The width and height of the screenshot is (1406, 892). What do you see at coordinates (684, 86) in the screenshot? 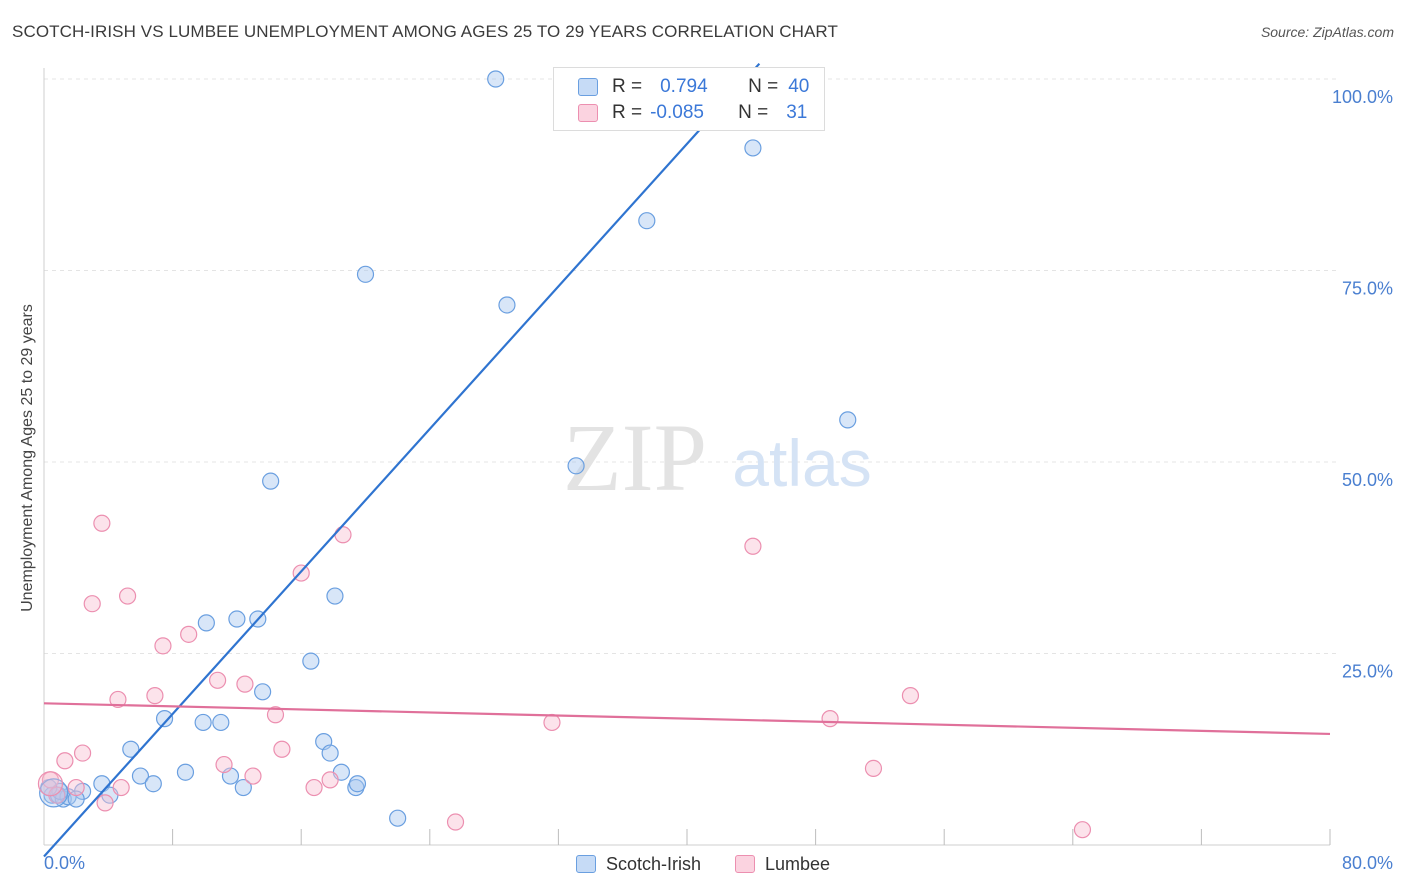
I see `legend-r-value: 0.794` at bounding box center [684, 86].